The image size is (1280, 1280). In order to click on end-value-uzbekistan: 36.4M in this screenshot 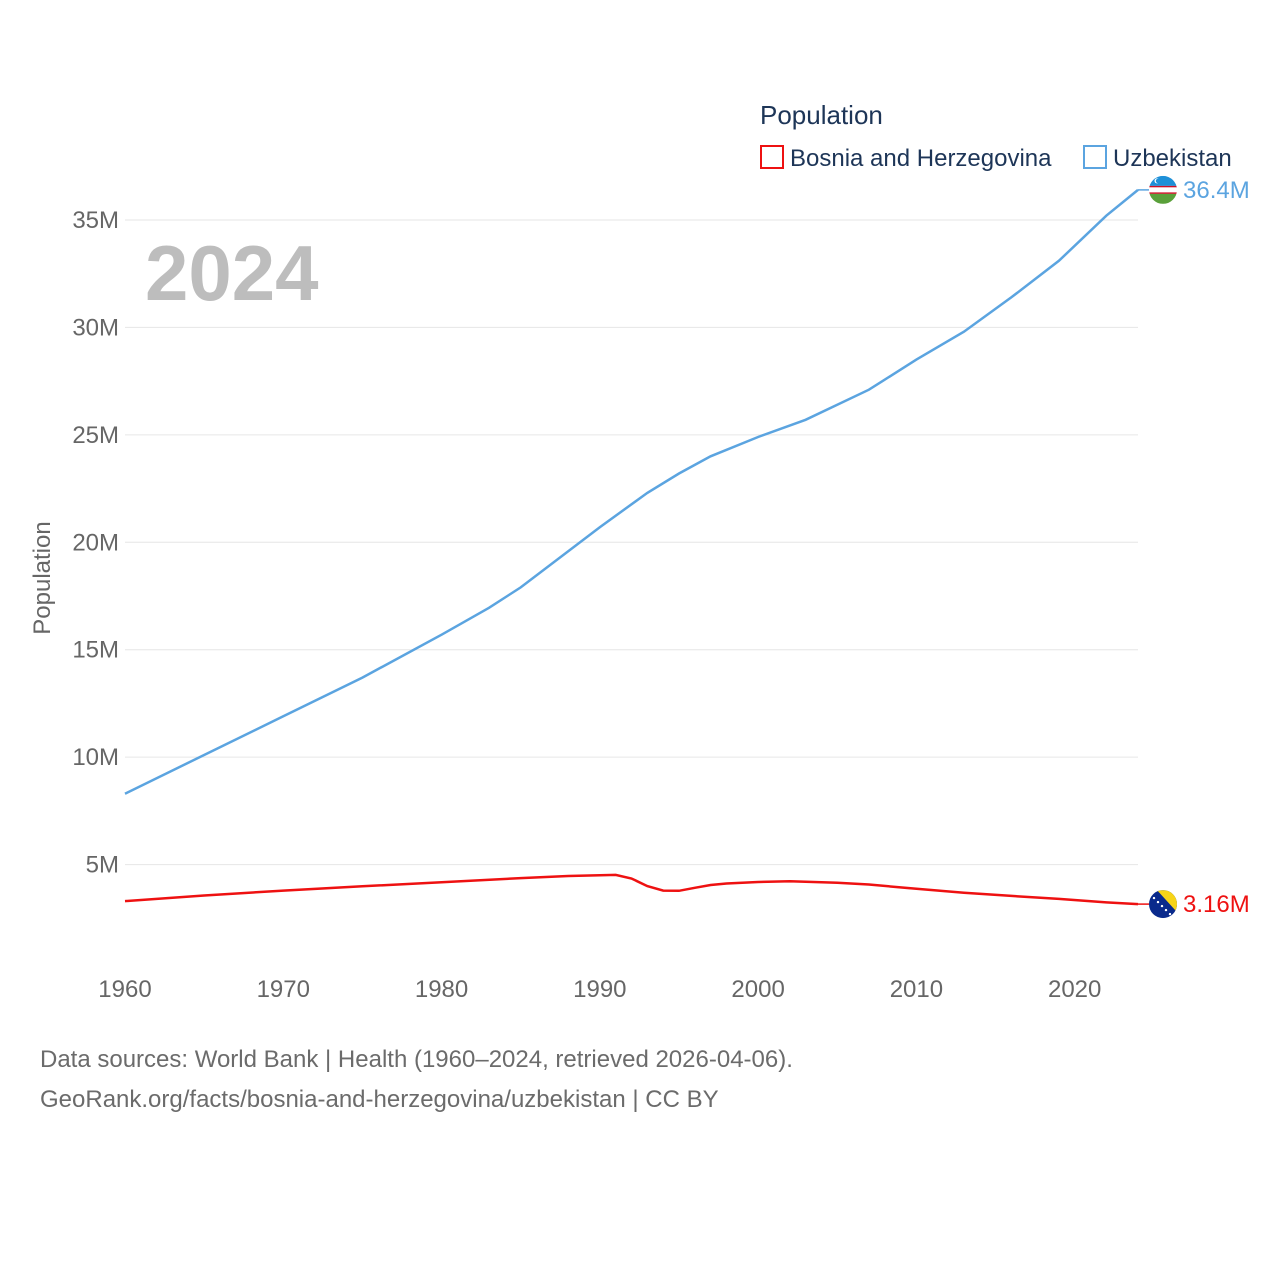, I will do `click(1216, 190)`.